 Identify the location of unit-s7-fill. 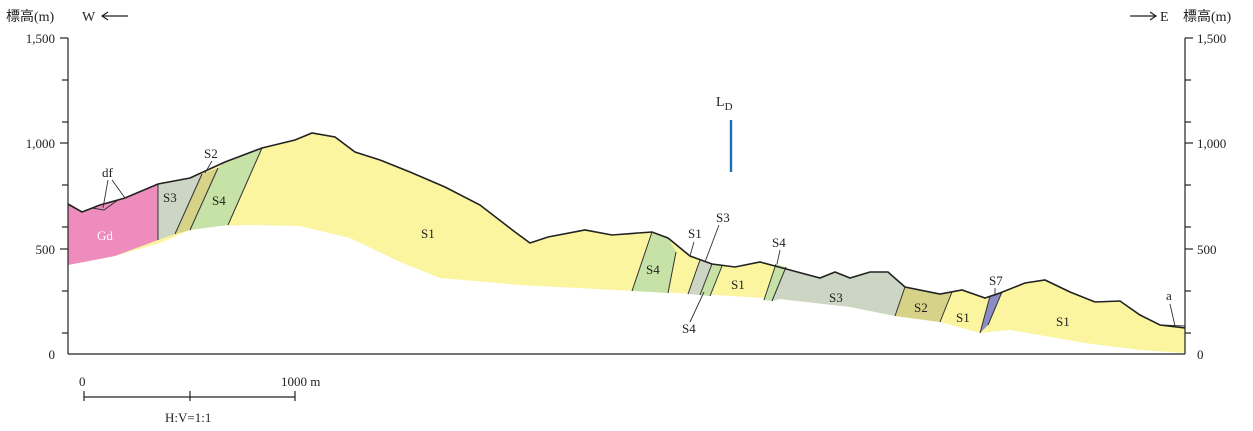
(991, 312).